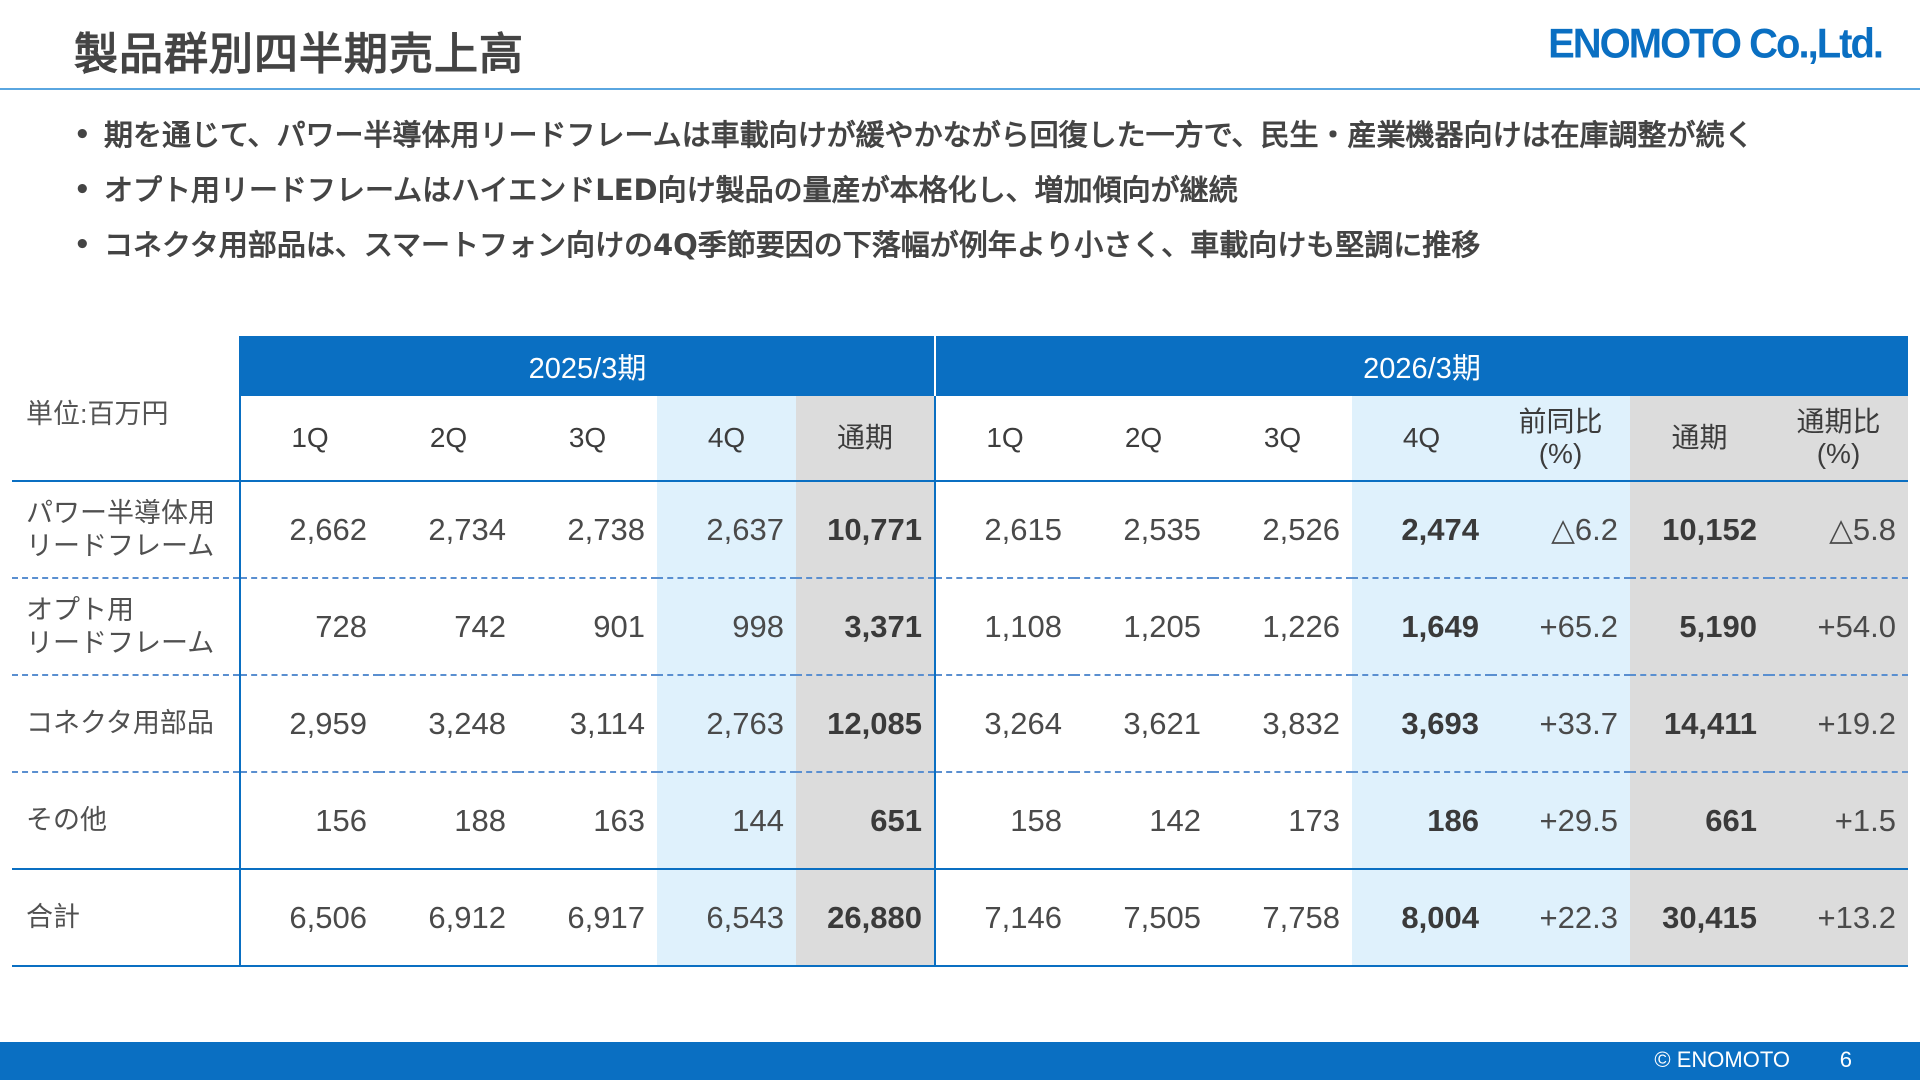  I want to click on cell-value: 2,615, so click(1004, 530).